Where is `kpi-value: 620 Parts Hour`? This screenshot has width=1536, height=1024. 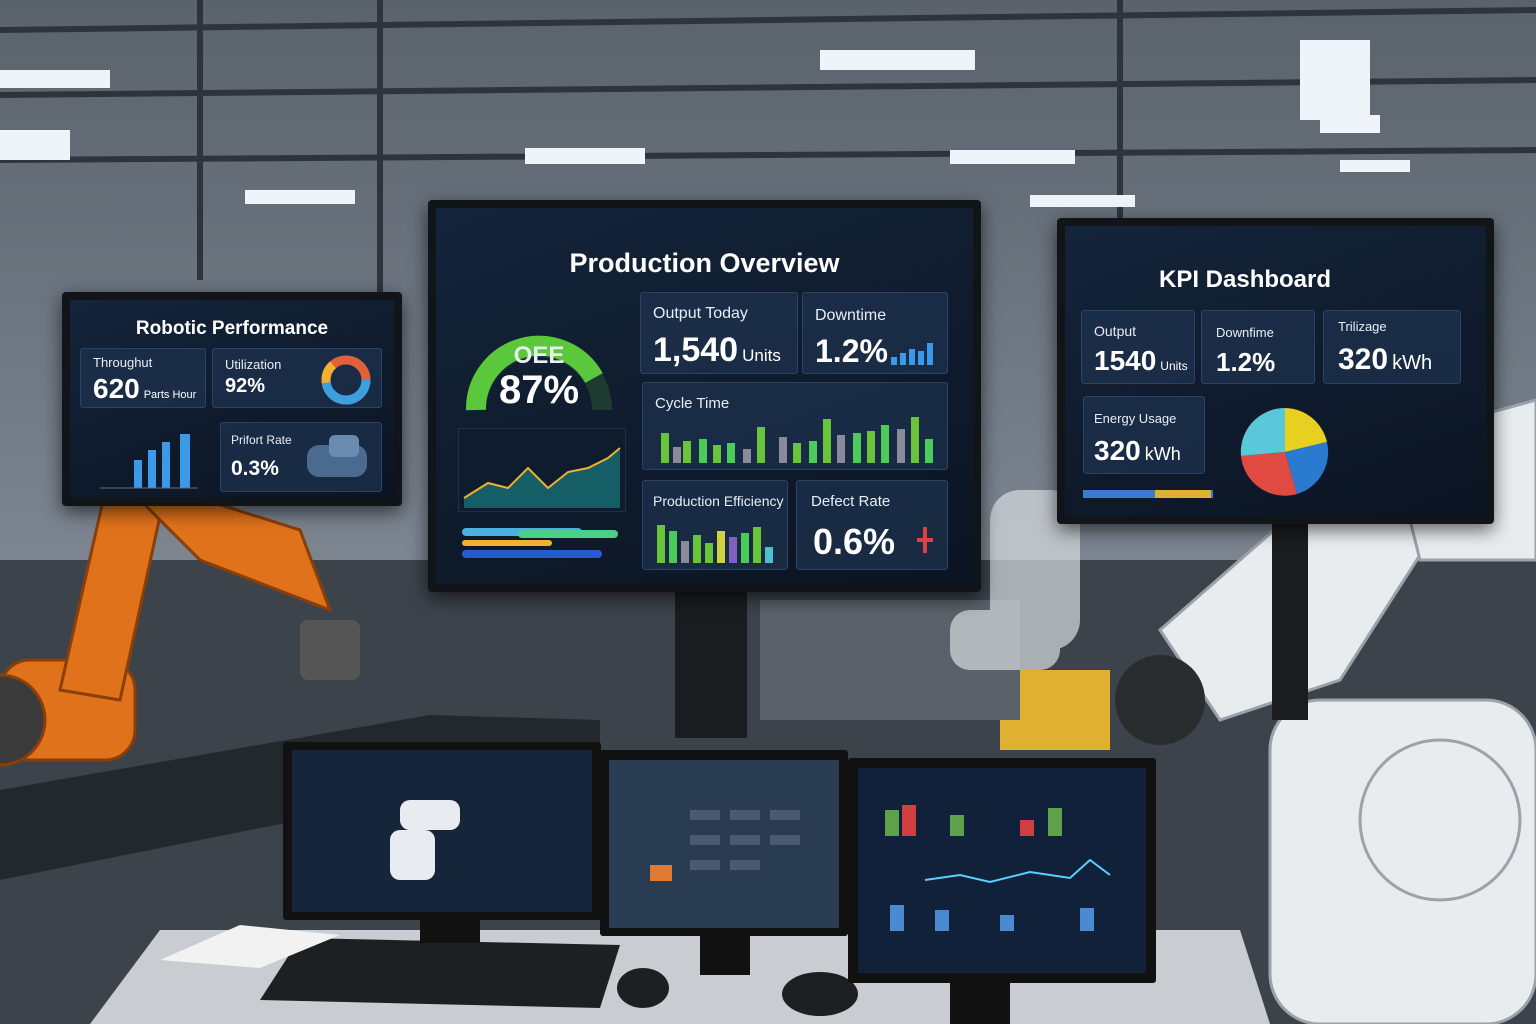 kpi-value: 620 Parts Hour is located at coordinates (144, 389).